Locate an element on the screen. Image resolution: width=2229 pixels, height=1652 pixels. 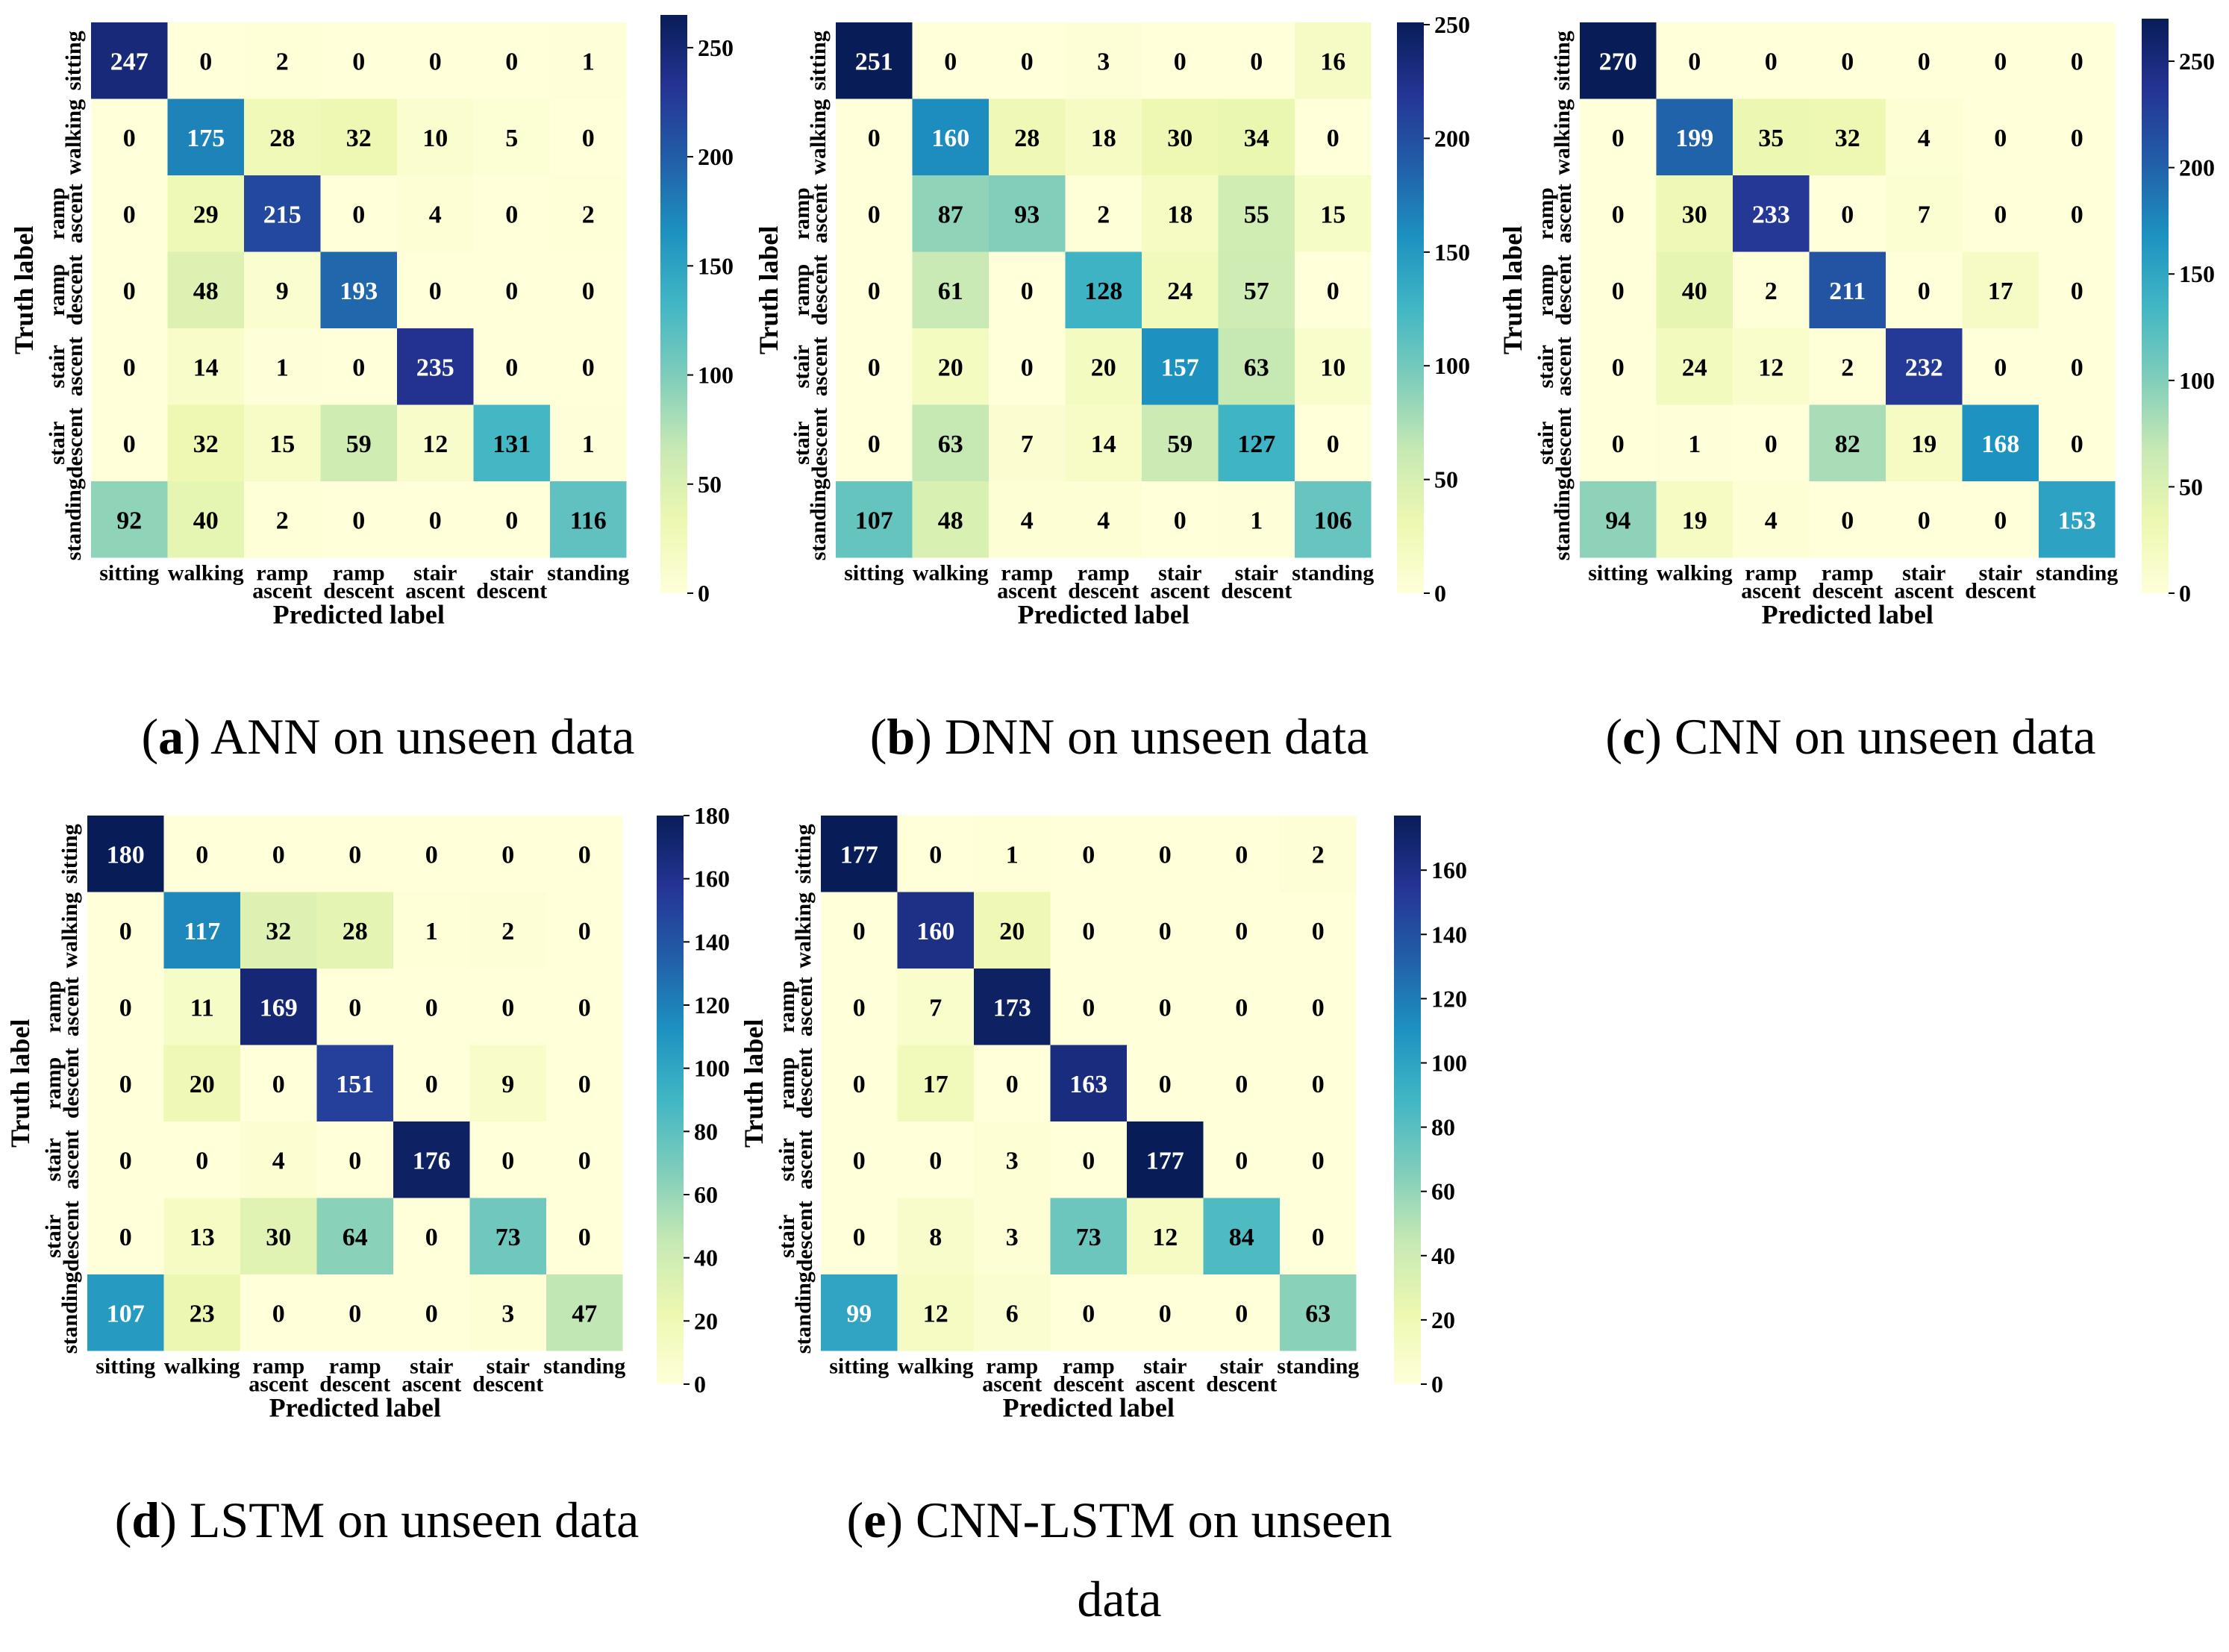
colorbar-tick-label: 80 is located at coordinates (706, 1131).